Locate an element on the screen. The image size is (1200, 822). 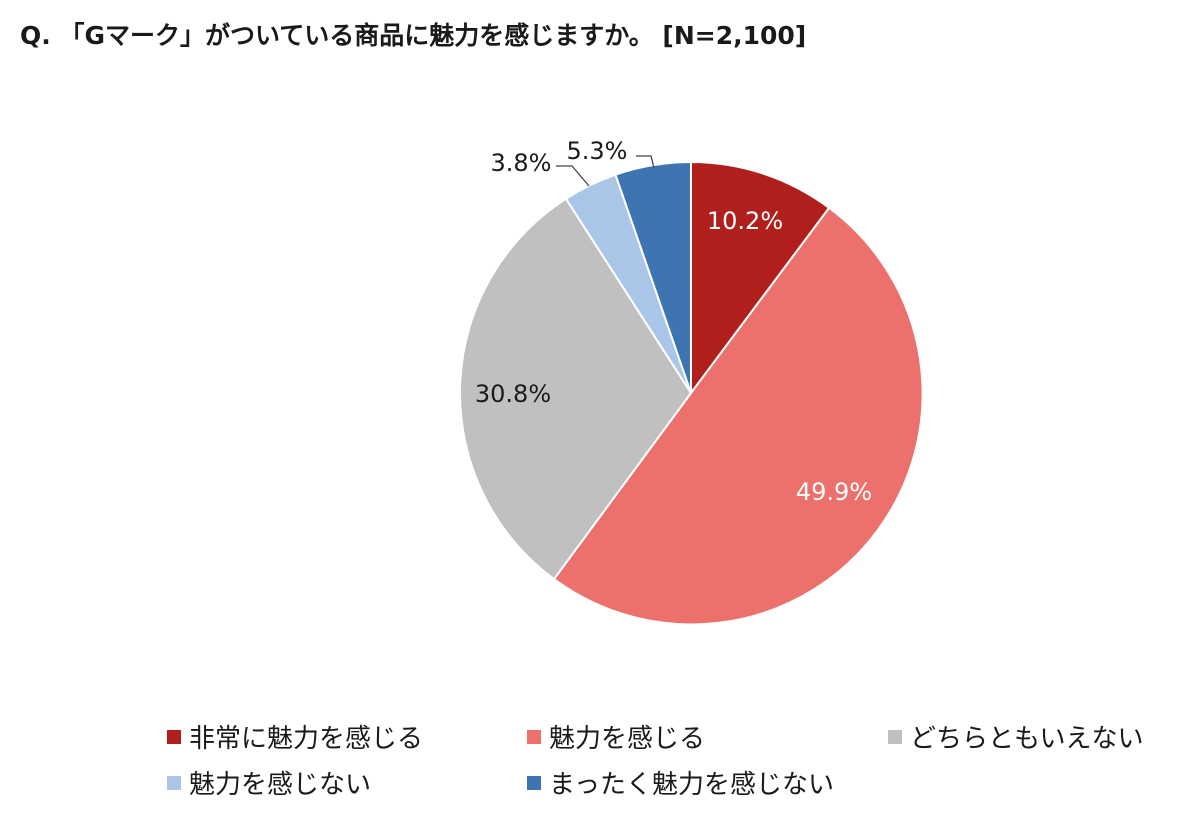
chart-title: Q. 「Gマーク」がついている商品に魅力を感じますか。 [N=2,100] is located at coordinates (413, 35).